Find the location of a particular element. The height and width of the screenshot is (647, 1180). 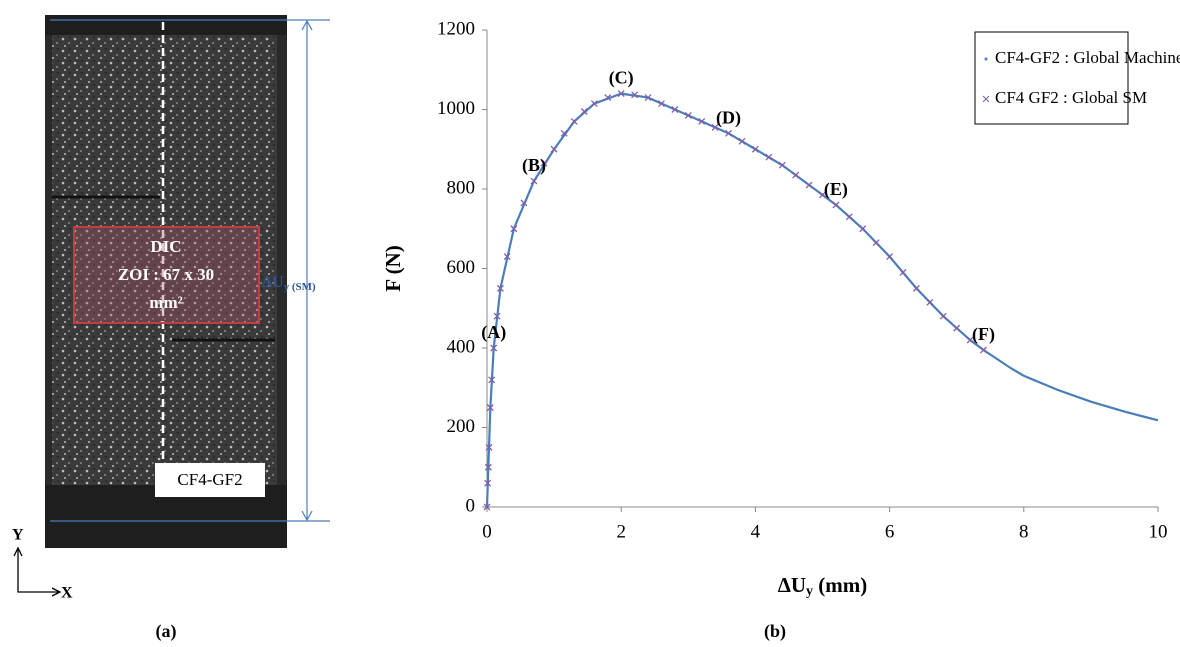

x-tick-label: 2 is located at coordinates (621, 531).